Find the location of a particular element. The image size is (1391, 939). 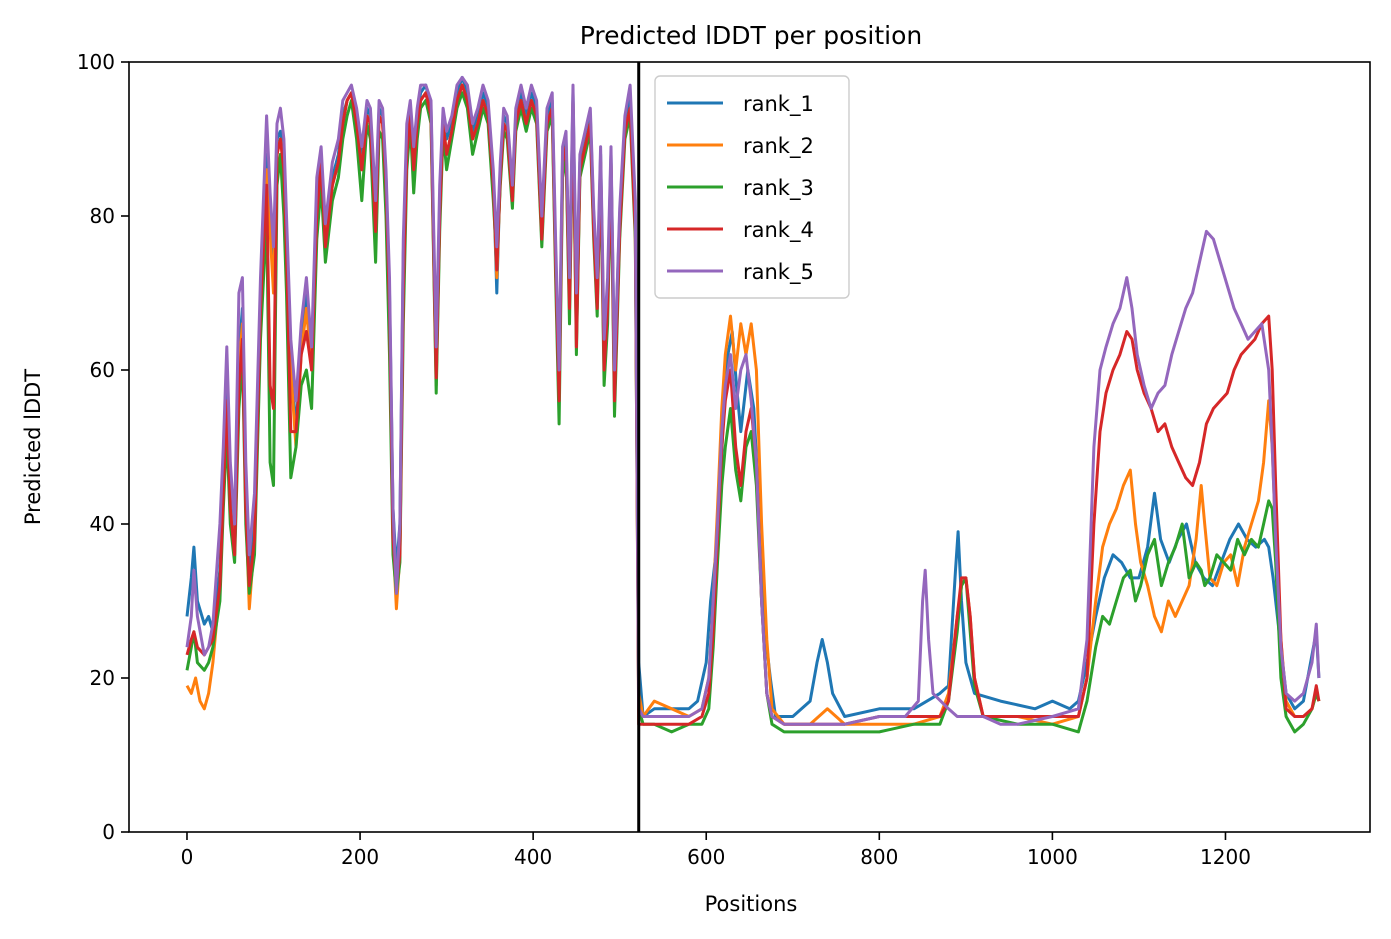

legend-label-rank-3: rank_3 is located at coordinates (778, 188).